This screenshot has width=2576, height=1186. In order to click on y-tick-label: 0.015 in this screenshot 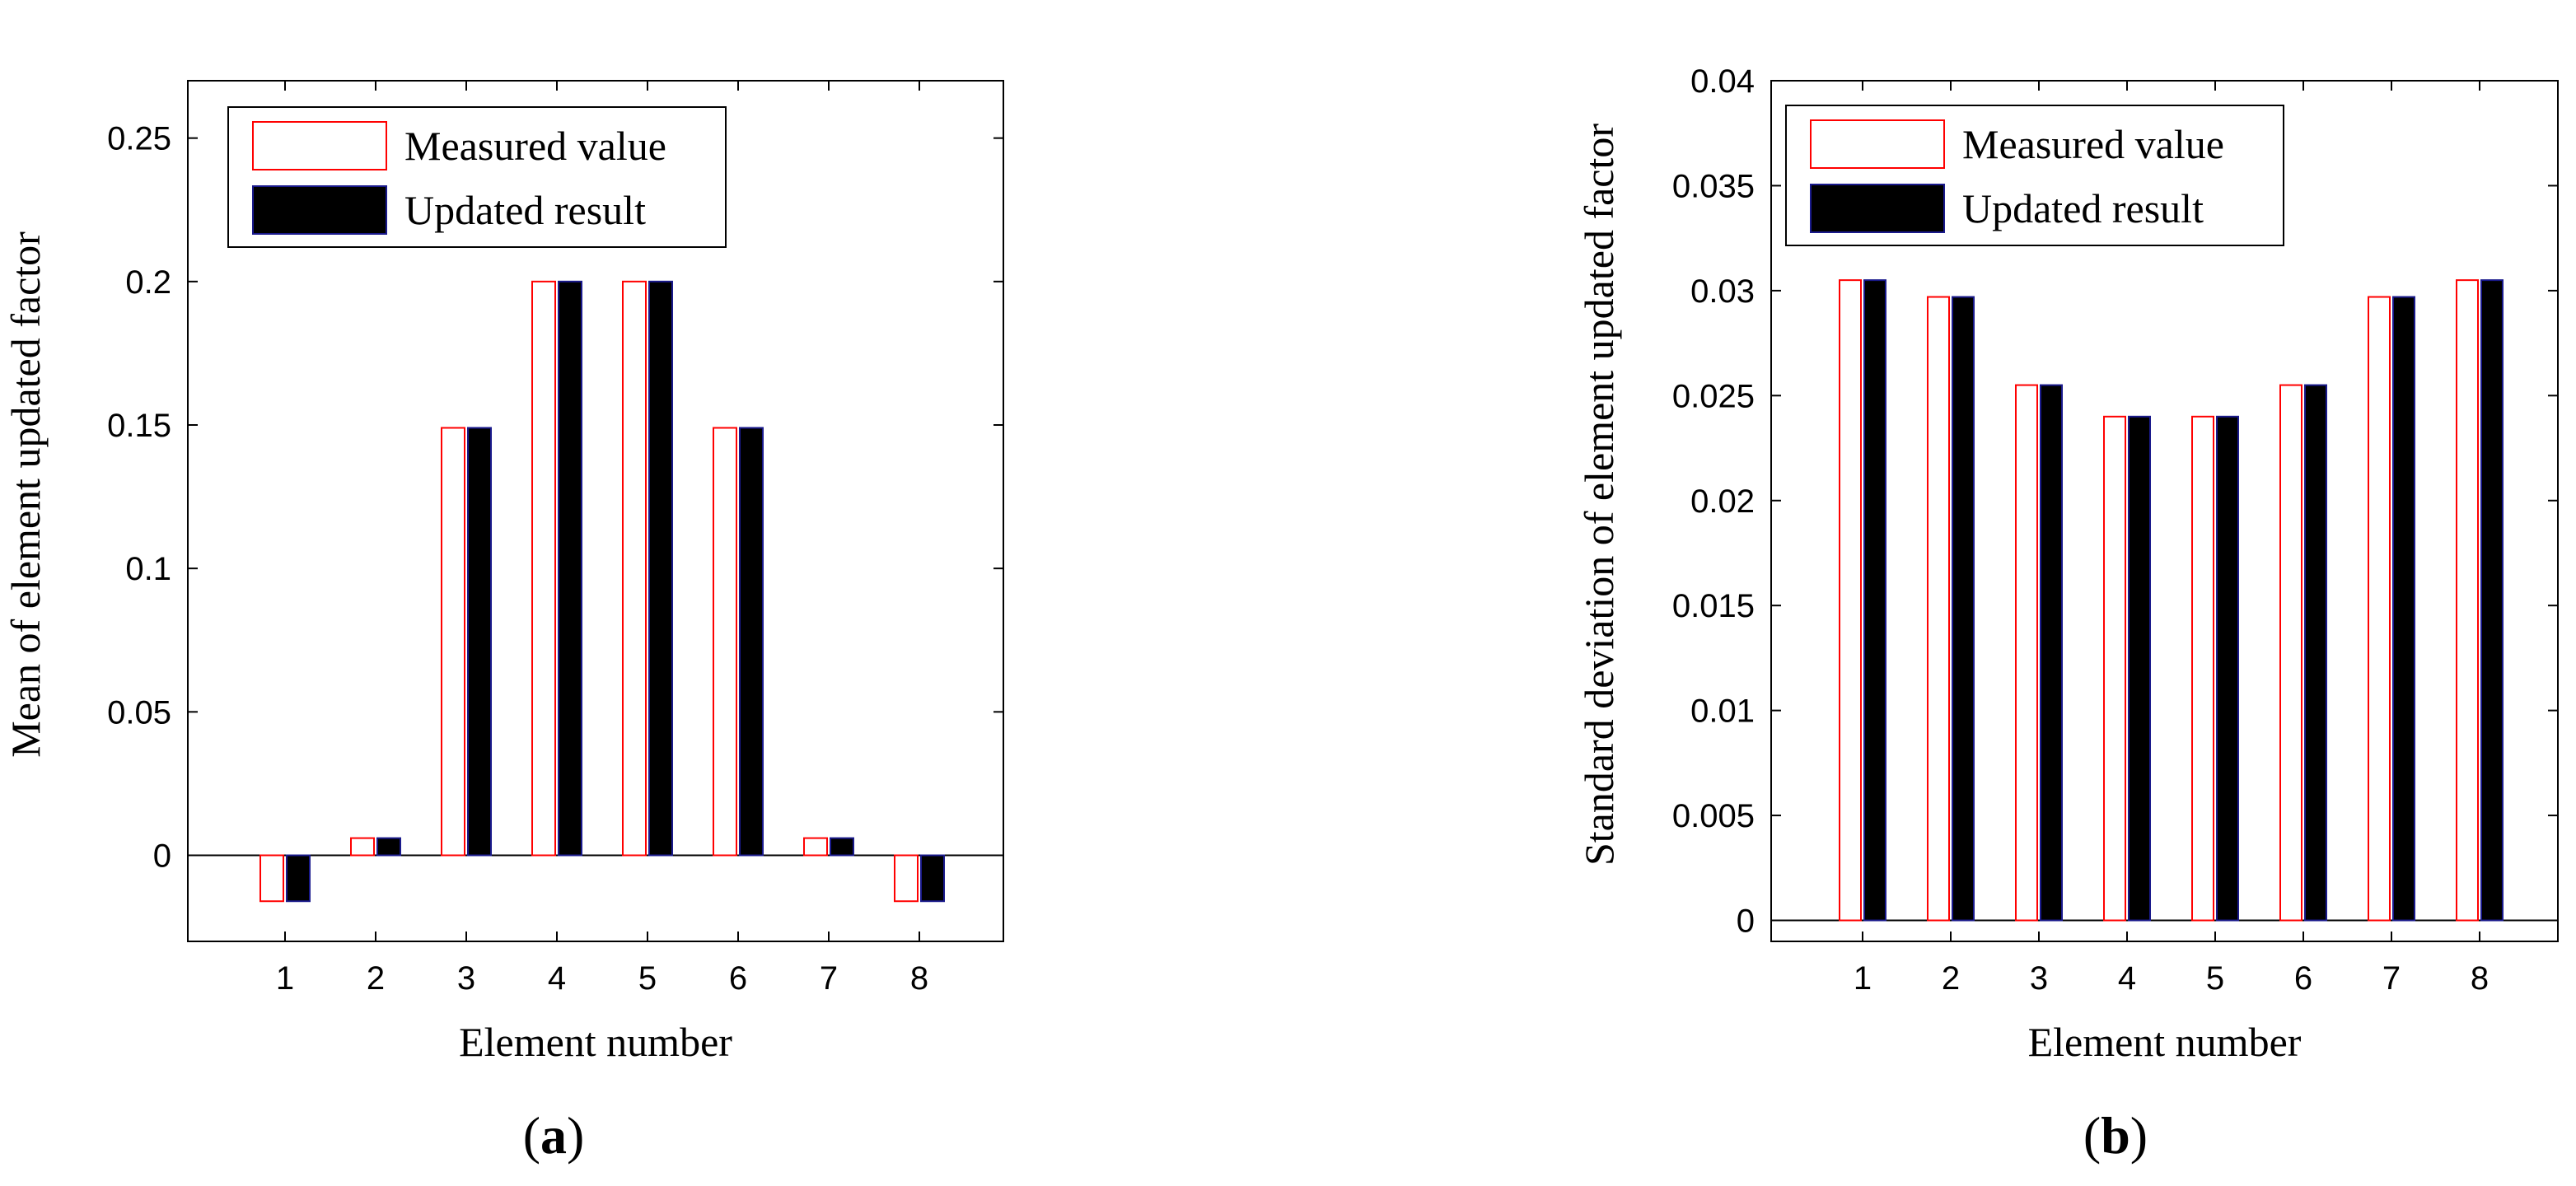, I will do `click(1714, 606)`.